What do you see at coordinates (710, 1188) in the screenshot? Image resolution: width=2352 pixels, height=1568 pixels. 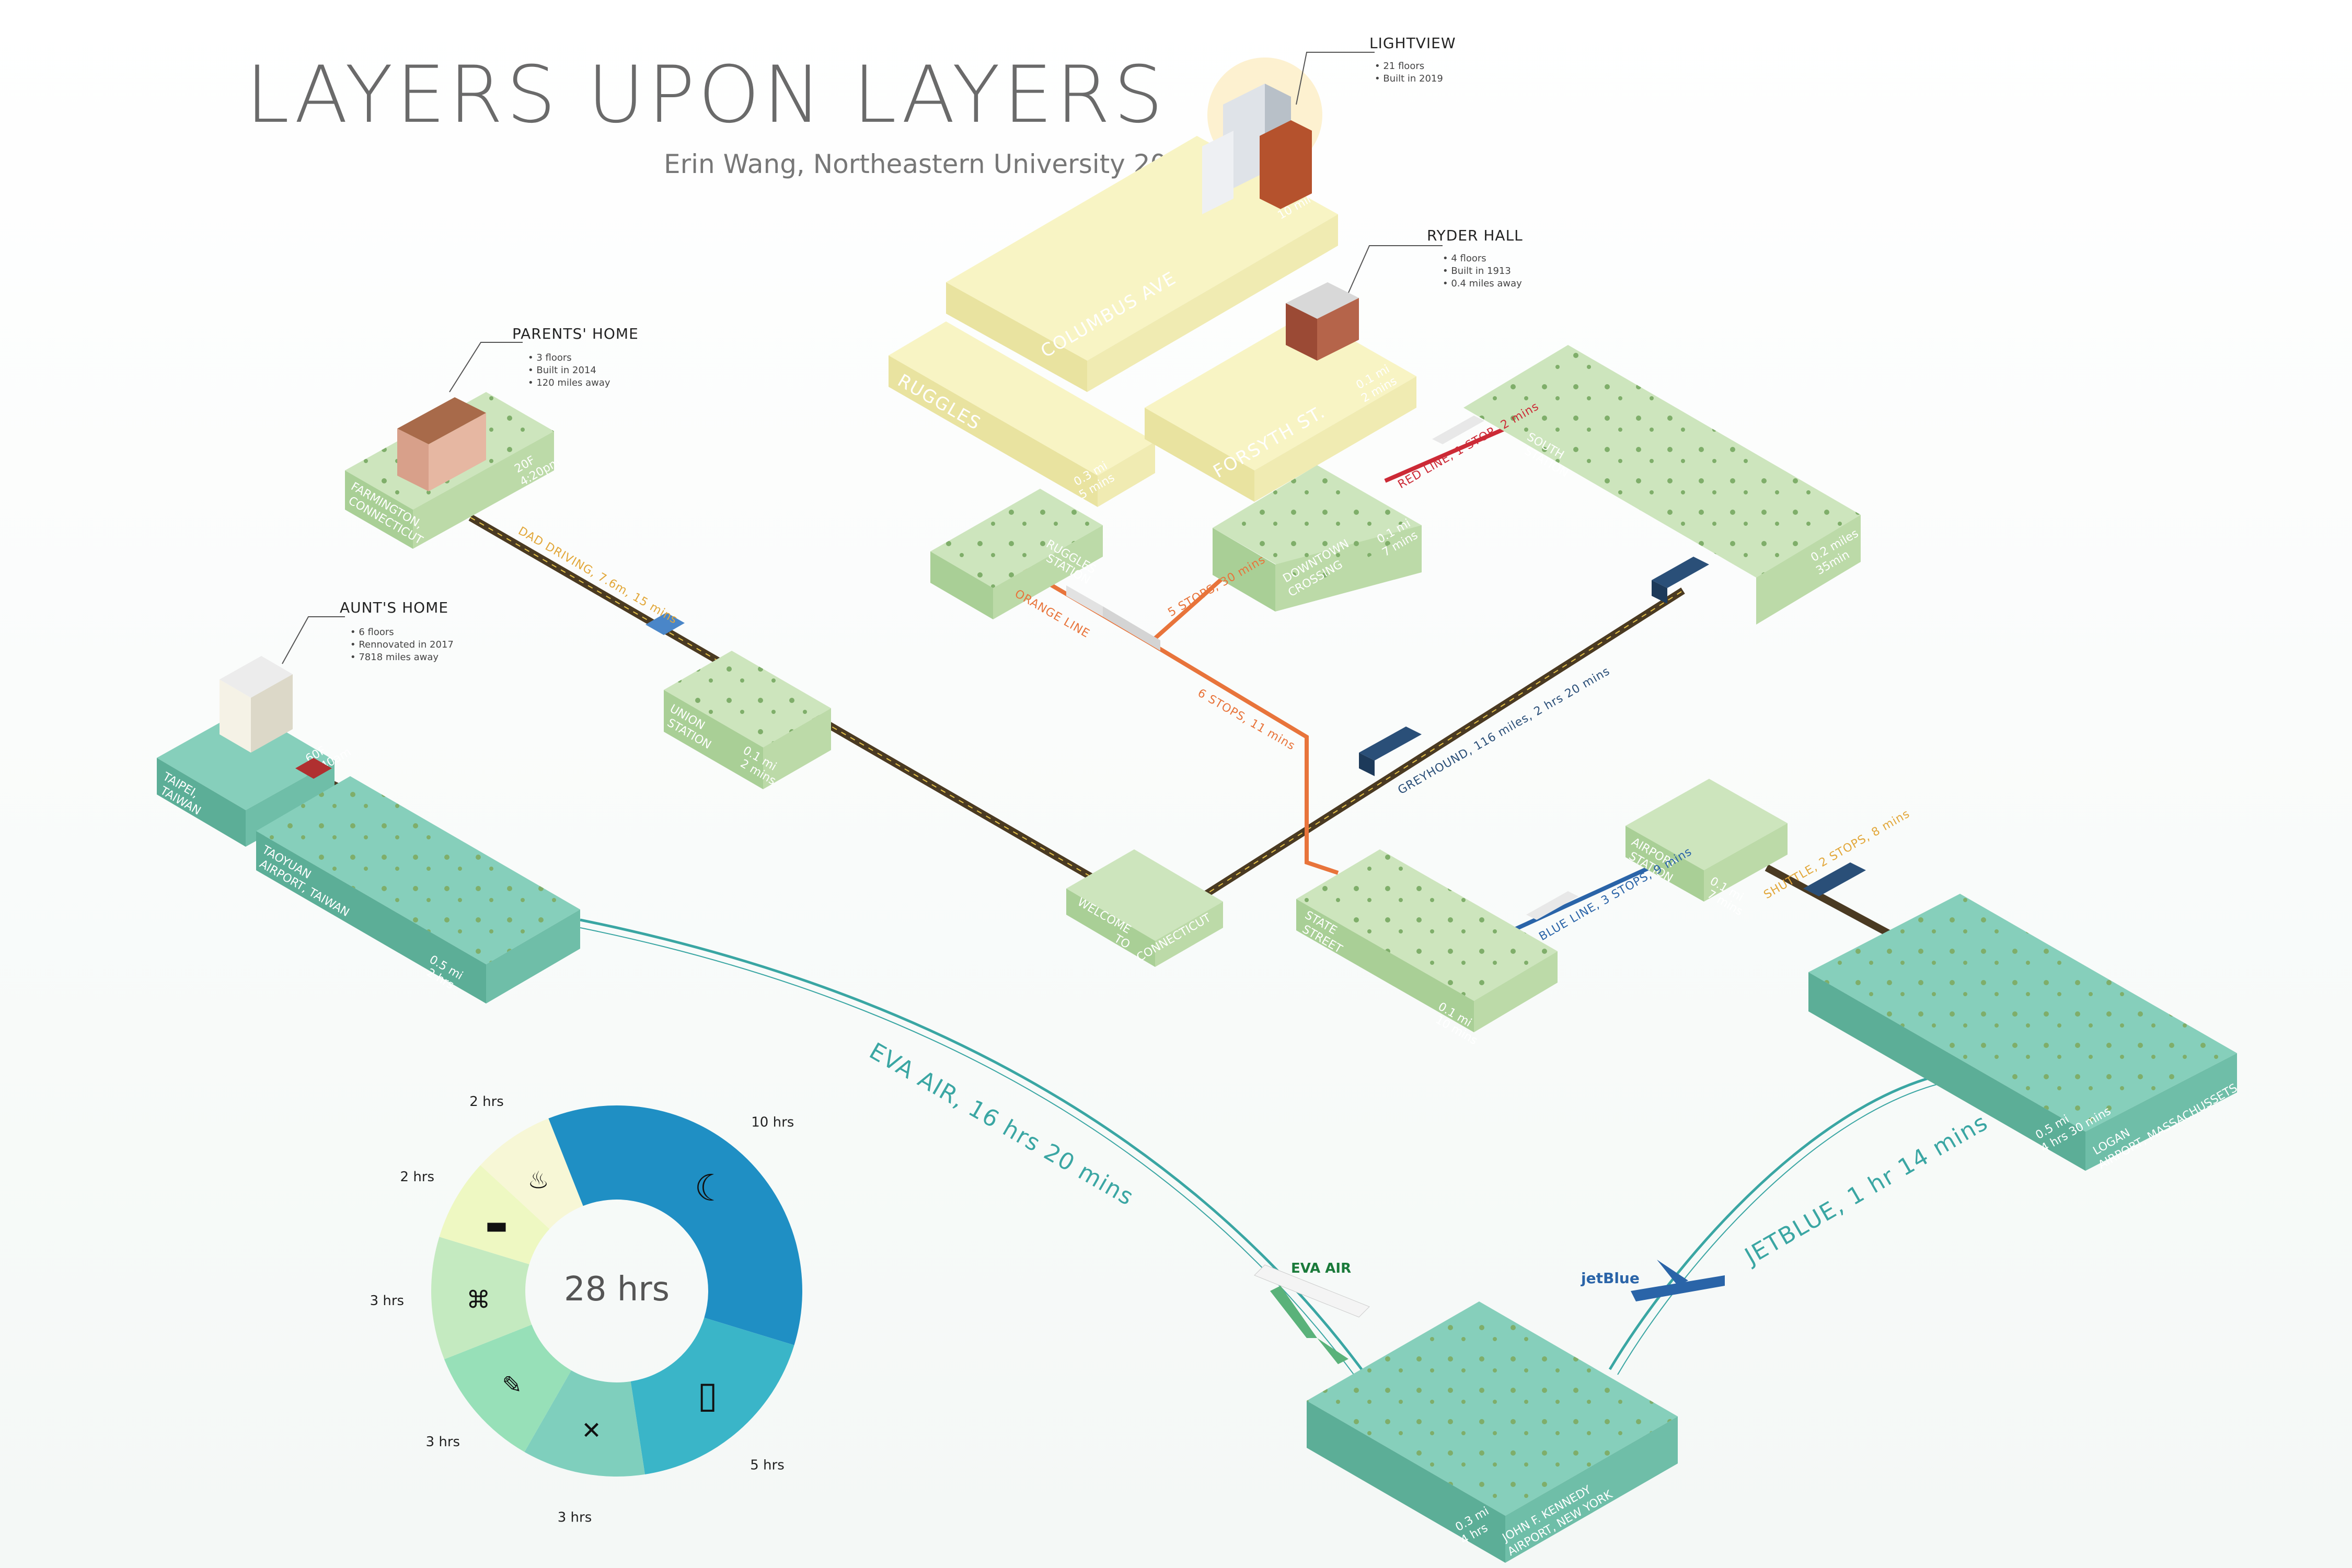 I see `sleep-icon: ☾` at bounding box center [710, 1188].